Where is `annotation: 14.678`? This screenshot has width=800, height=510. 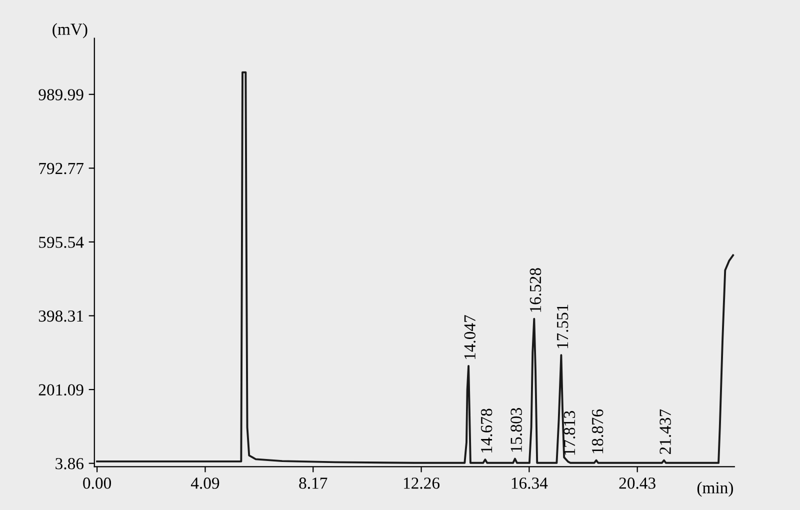
annotation: 14.678 is located at coordinates (486, 430).